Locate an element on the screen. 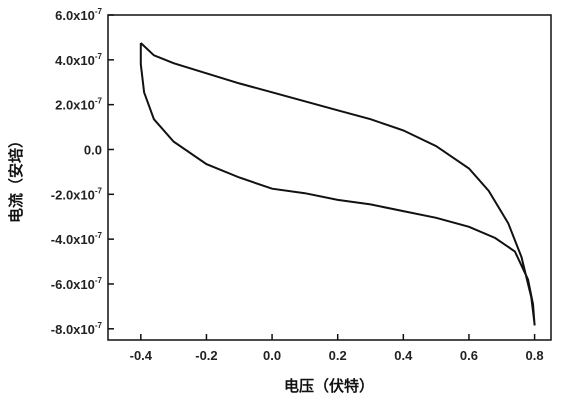  x-tick-label: -0.4 is located at coordinates (141, 355).